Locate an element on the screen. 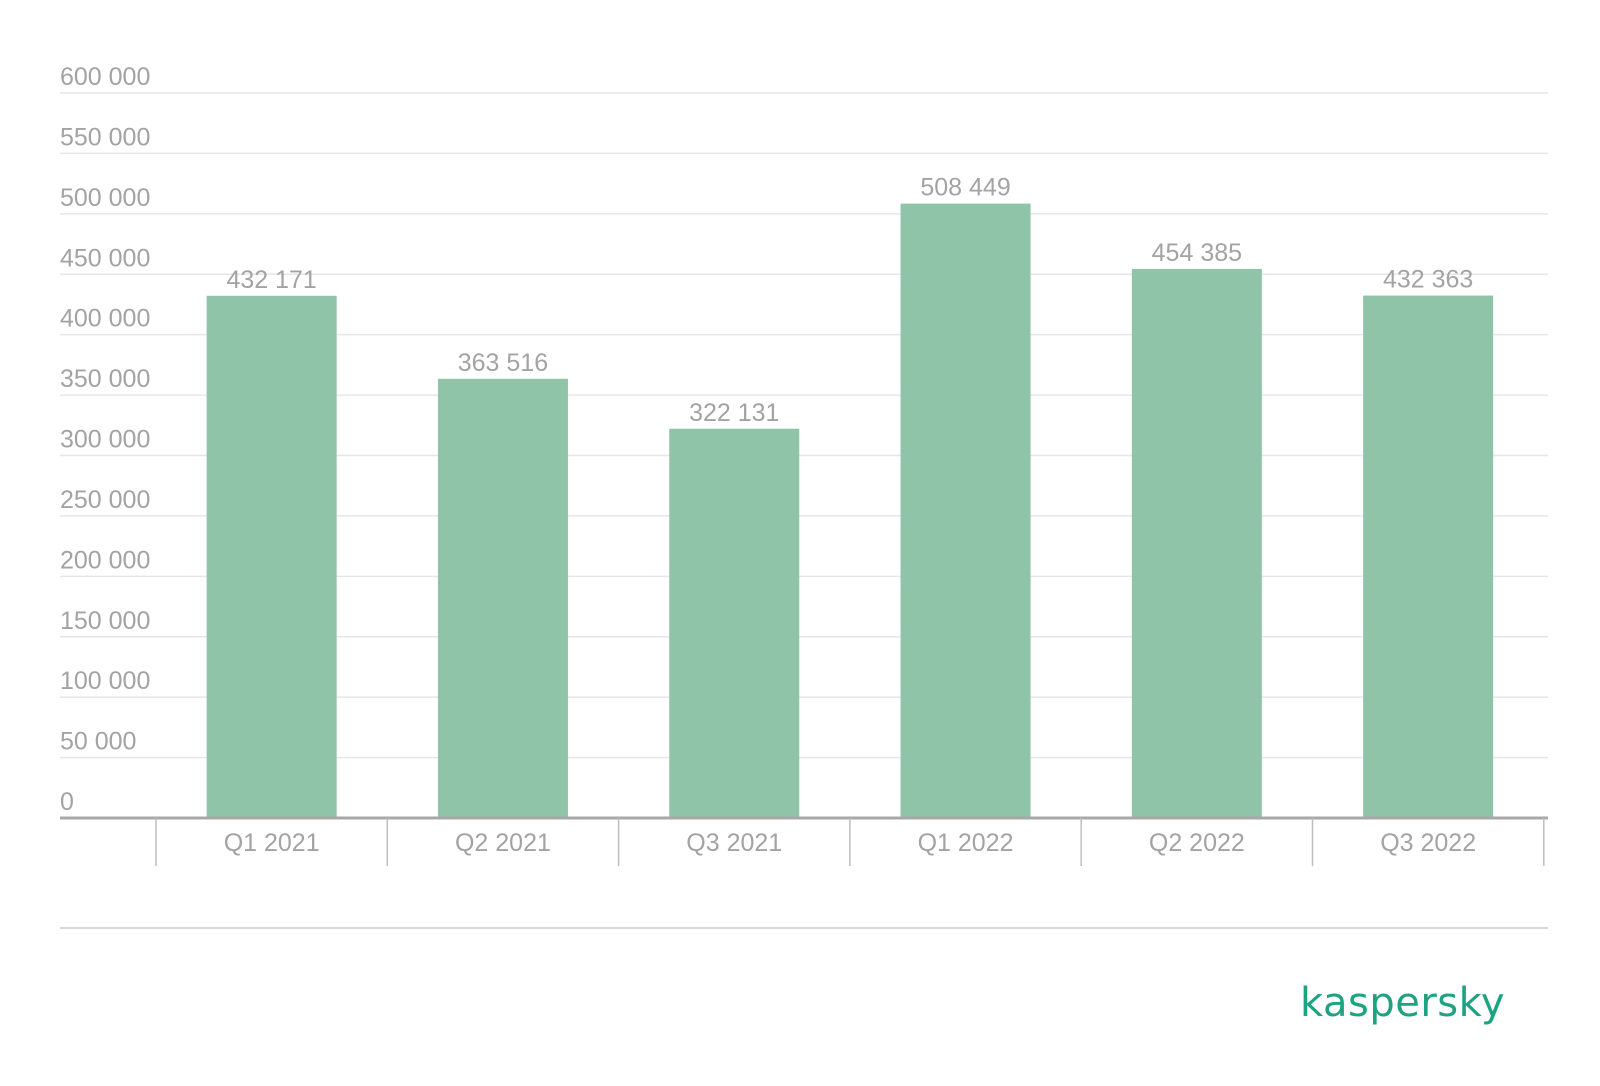 The image size is (1600, 1086). y-tick-label: 450 000 is located at coordinates (105, 258).